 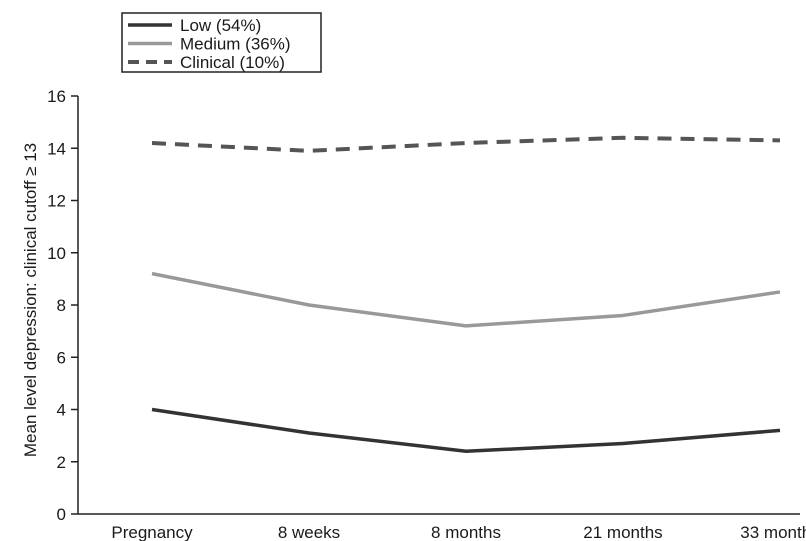 What do you see at coordinates (152, 532) in the screenshot?
I see `x-tick-label: Pregnancy` at bounding box center [152, 532].